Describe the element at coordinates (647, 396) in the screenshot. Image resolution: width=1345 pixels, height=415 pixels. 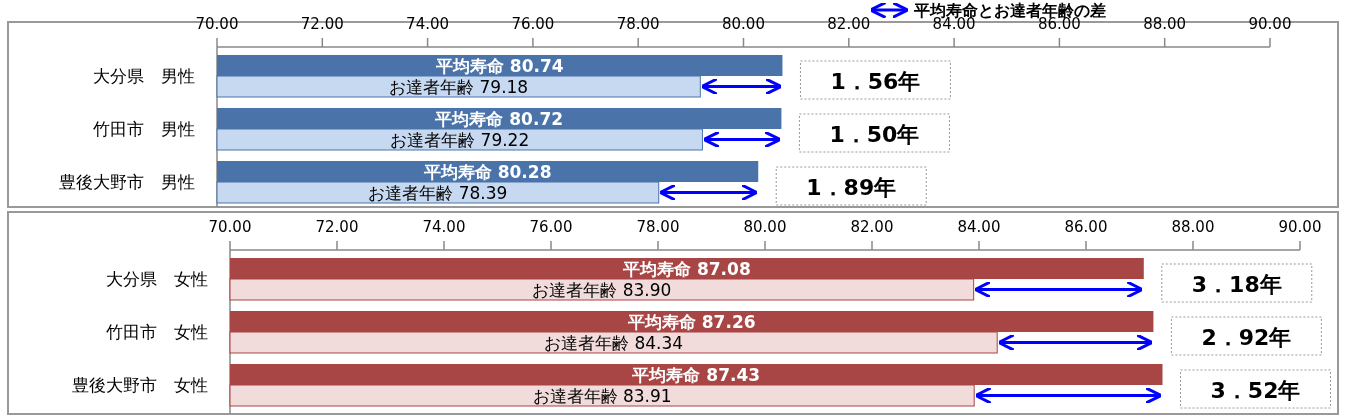
I see `data-label: 83.91` at that location.